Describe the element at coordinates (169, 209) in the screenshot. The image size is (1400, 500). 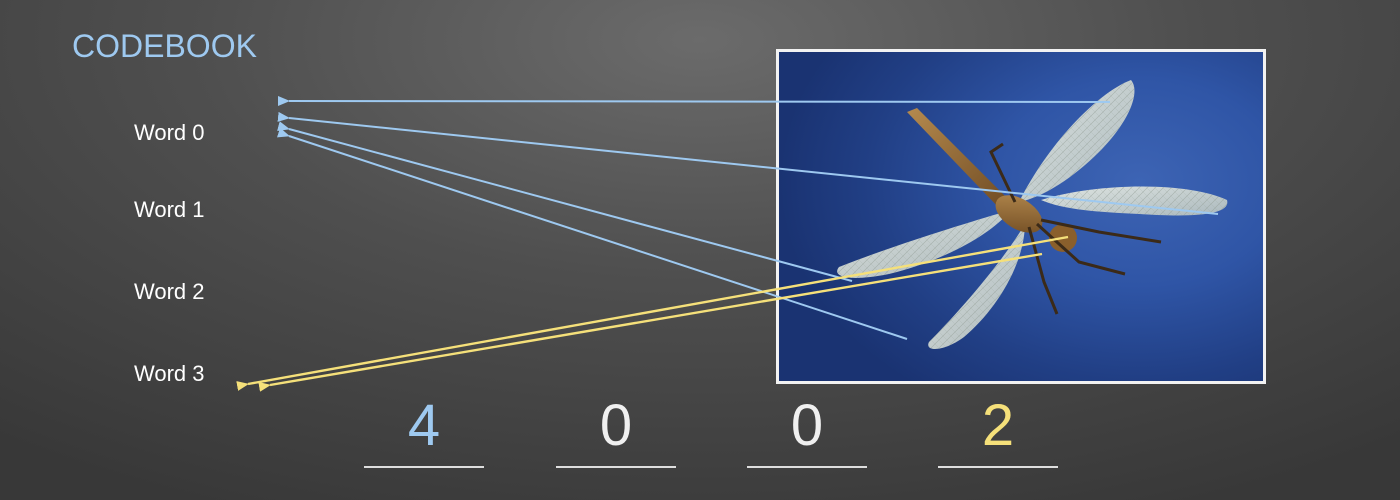
I see `codebook-word-1: Word 1` at that location.